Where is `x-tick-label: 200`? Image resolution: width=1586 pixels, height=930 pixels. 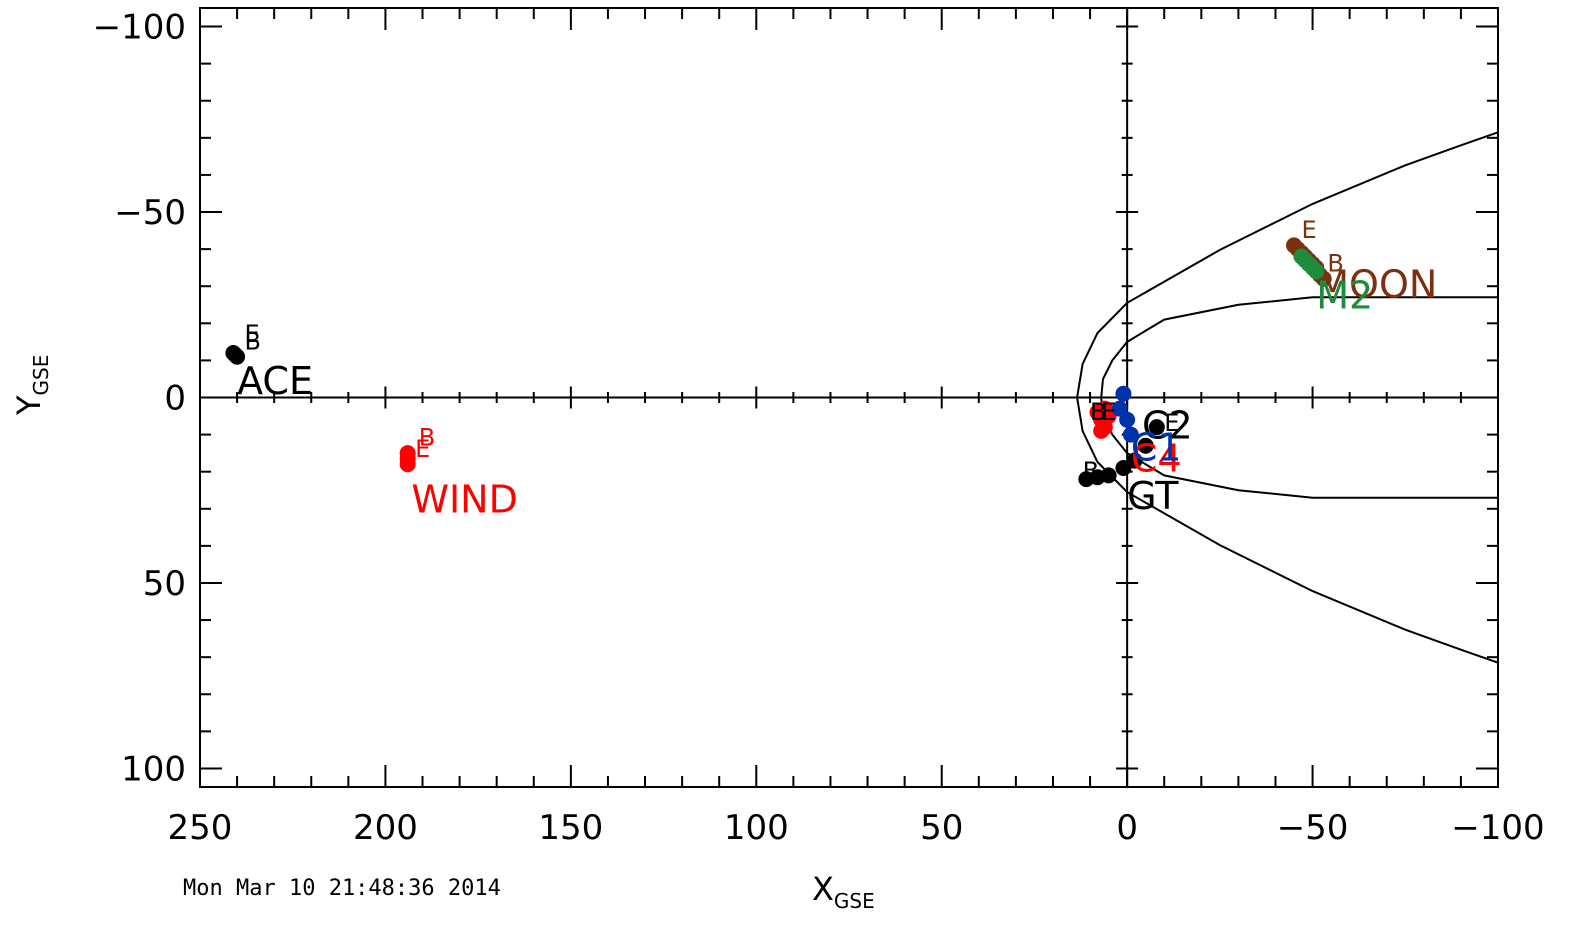
x-tick-label: 200 is located at coordinates (385, 828).